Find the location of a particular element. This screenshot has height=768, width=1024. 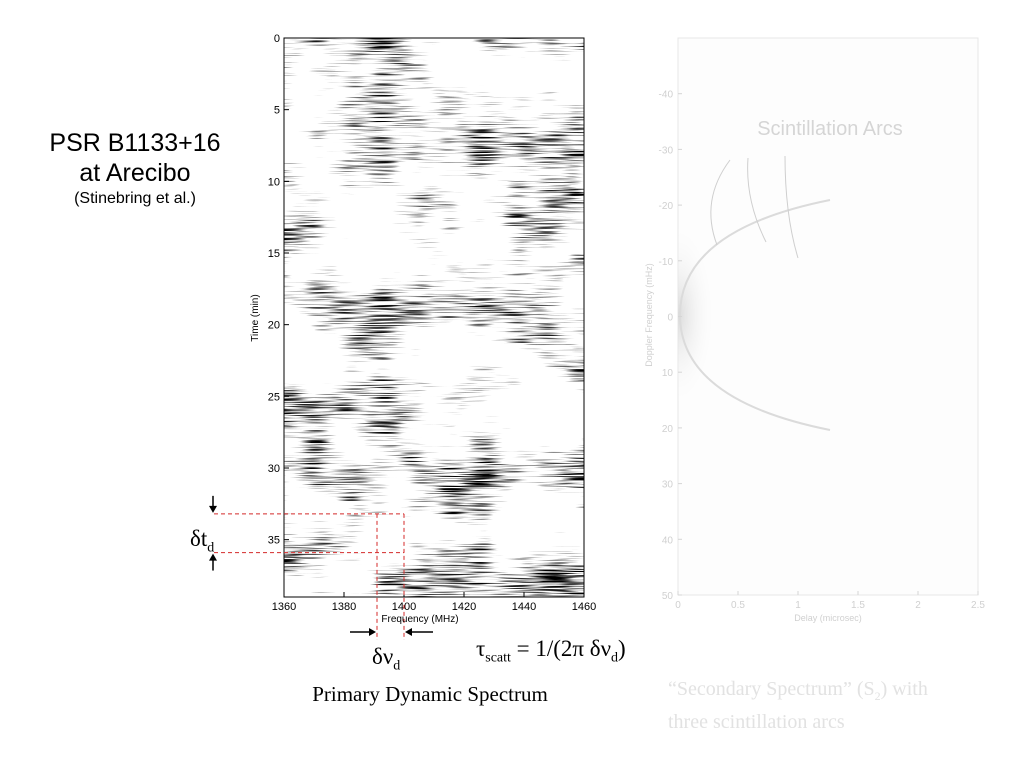

primary-x-tick-label: 1360 is located at coordinates (284, 607).